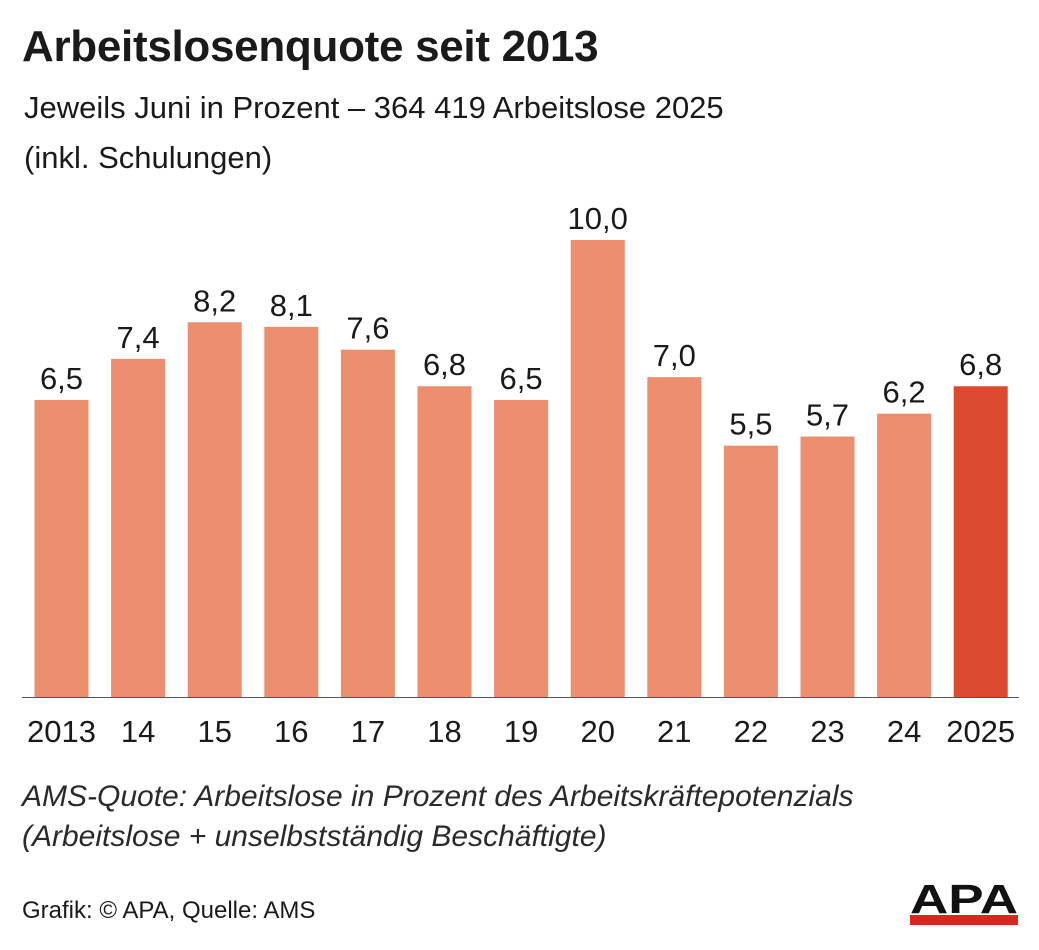  Describe the element at coordinates (61, 548) in the screenshot. I see `bar-2013` at that location.